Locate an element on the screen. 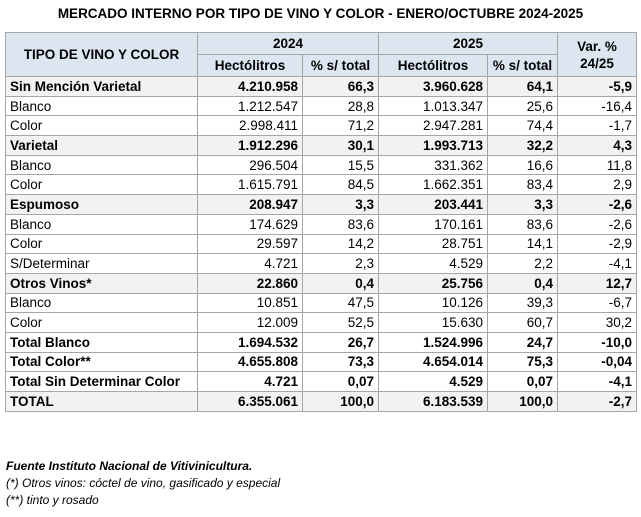 The height and width of the screenshot is (517, 641). row-label: Sin Mención Varietal is located at coordinates (101, 86).